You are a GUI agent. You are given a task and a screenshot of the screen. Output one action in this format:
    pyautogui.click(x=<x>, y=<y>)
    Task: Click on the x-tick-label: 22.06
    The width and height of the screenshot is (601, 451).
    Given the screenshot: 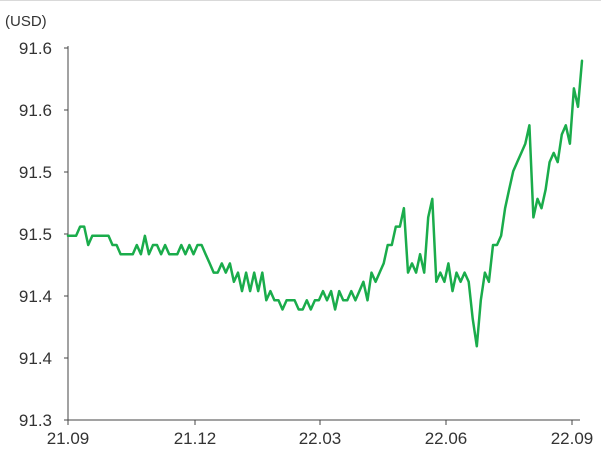 What is the action you would take?
    pyautogui.click(x=446, y=438)
    